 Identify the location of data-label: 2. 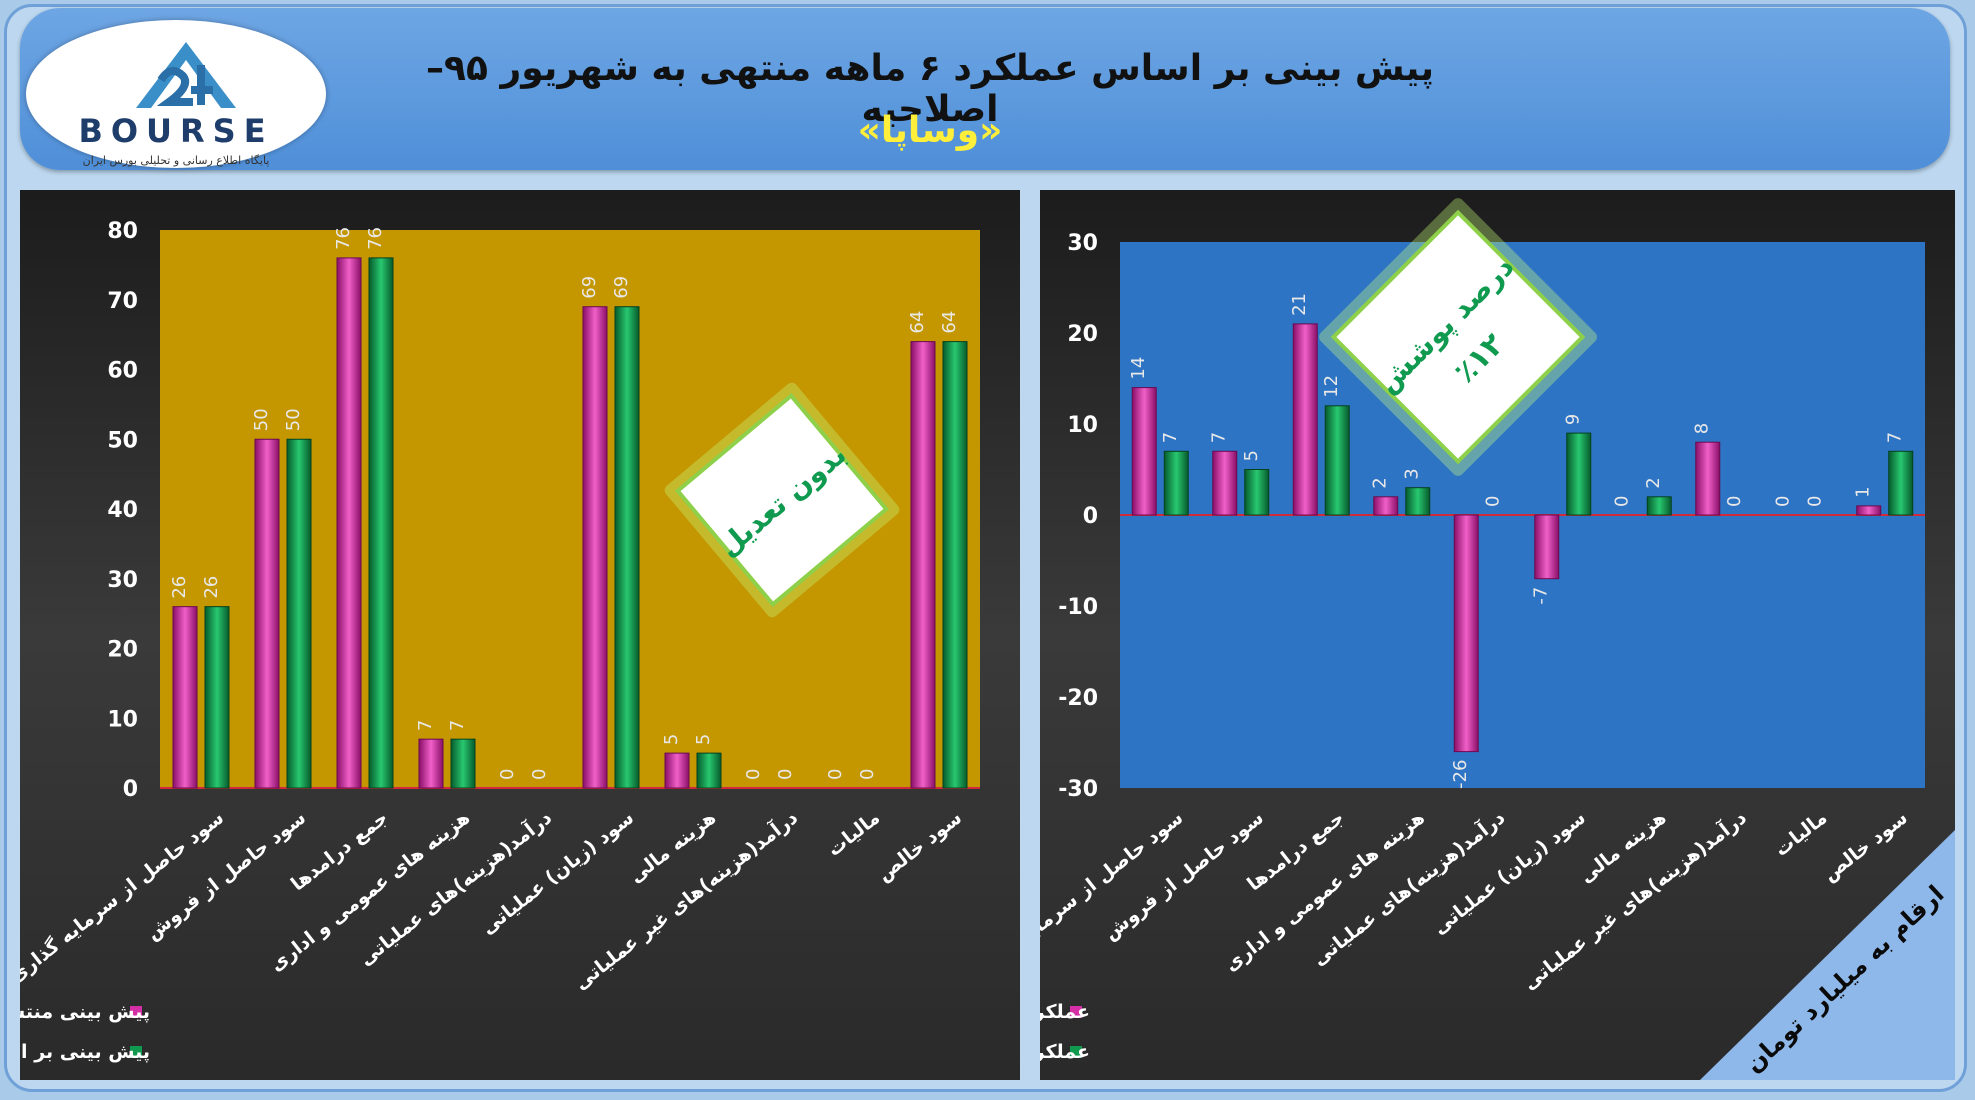
(1380, 482).